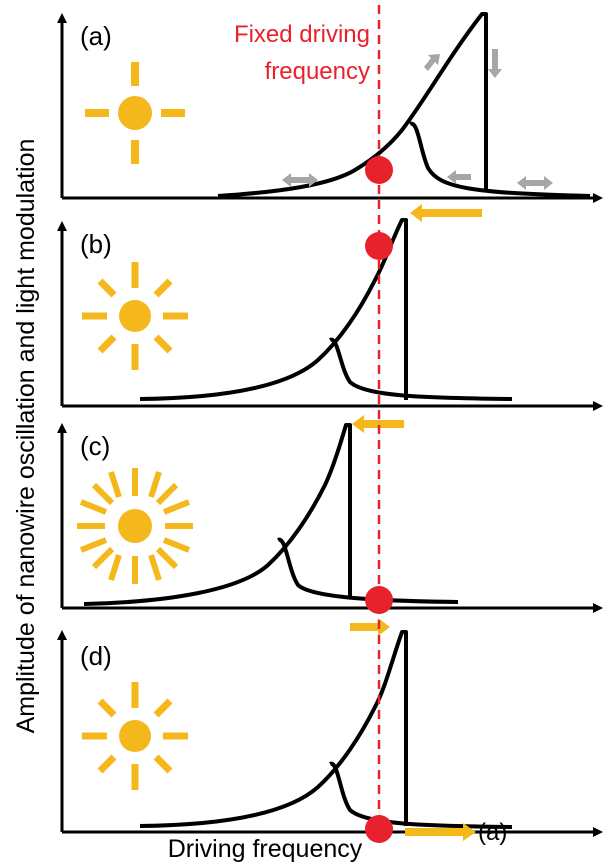 The image size is (607, 867). What do you see at coordinates (302, 34) in the screenshot?
I see `fixed-frequency-label-line1: Fixed driving` at bounding box center [302, 34].